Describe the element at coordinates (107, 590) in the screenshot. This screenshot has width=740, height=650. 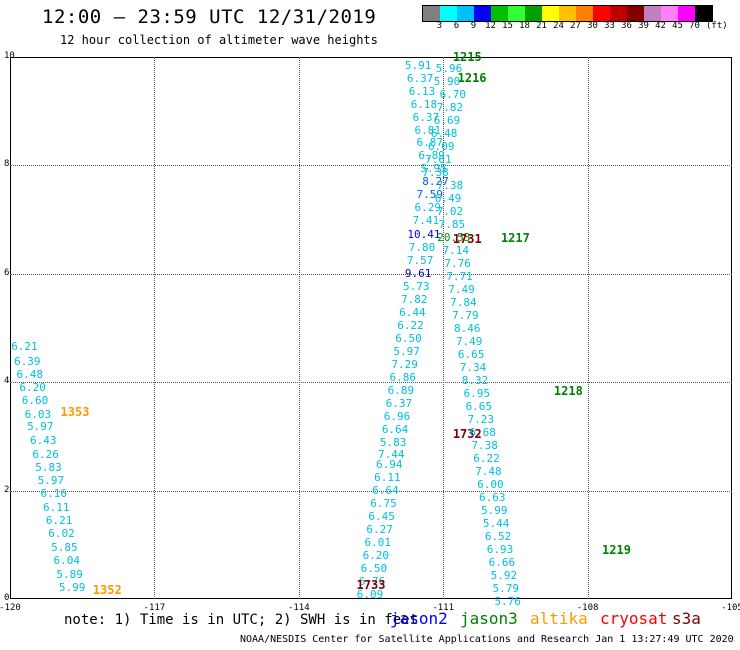
I see `pass-time-label: 1352` at that location.